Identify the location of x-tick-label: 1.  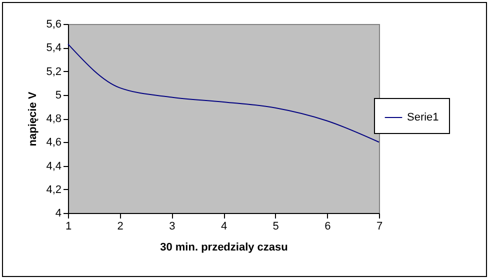
(68, 226).